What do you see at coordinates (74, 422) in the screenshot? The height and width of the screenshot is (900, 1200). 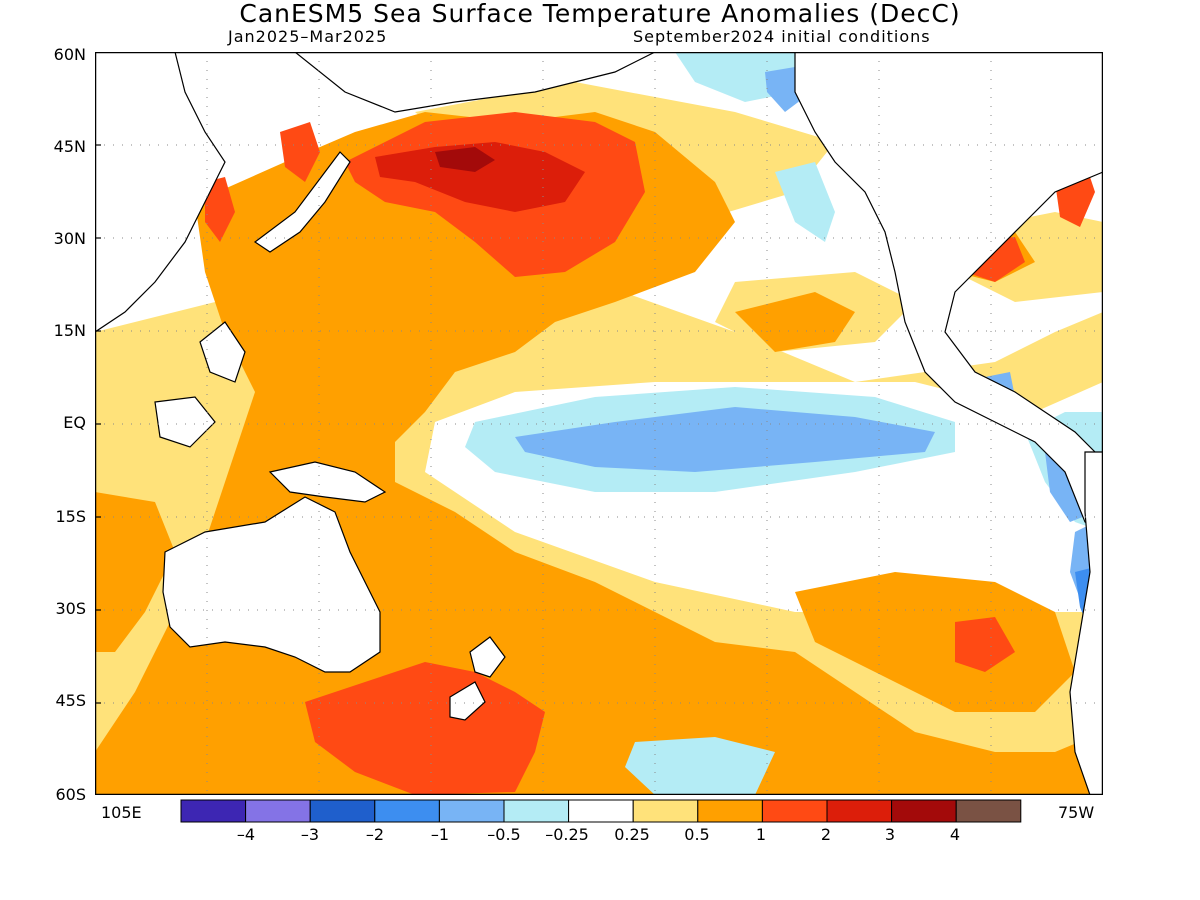 I see `lat-label: EQ` at bounding box center [74, 422].